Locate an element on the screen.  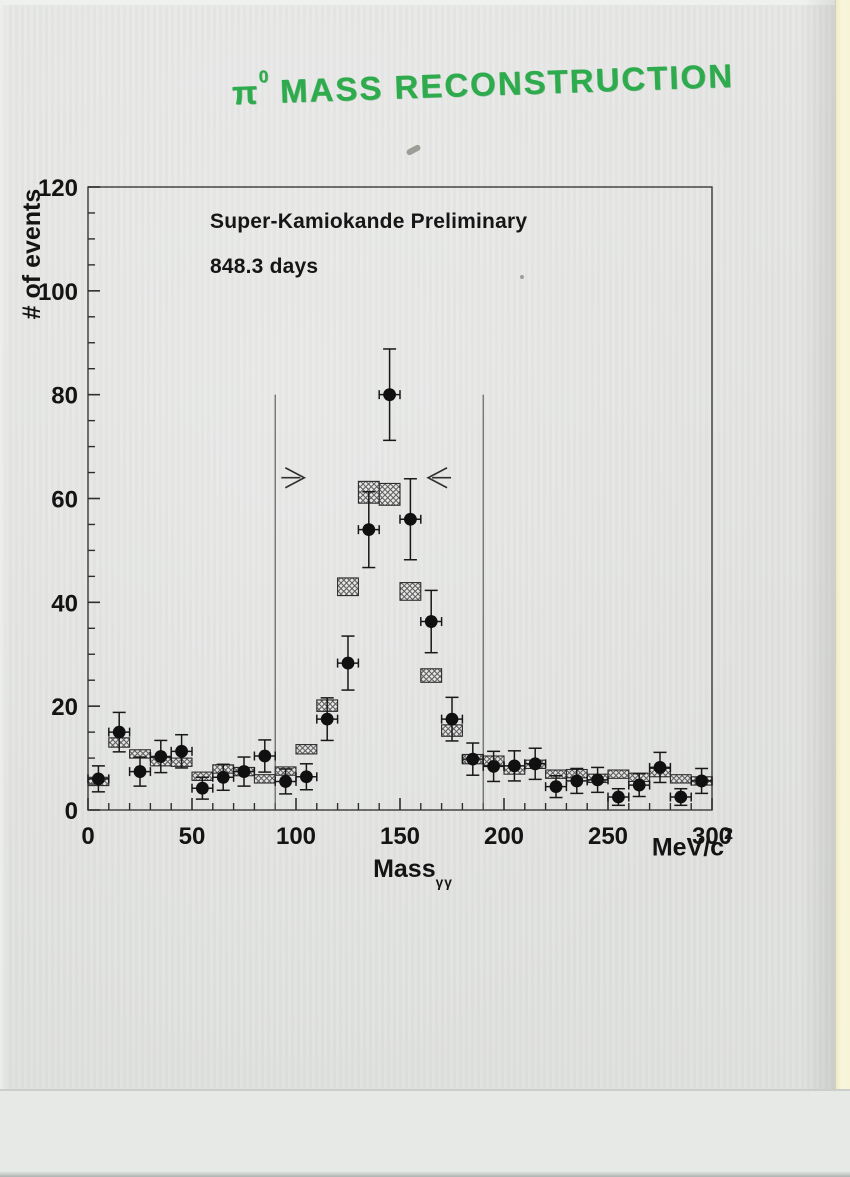
scan-edge-bottom is located at coordinates (425, 1174).